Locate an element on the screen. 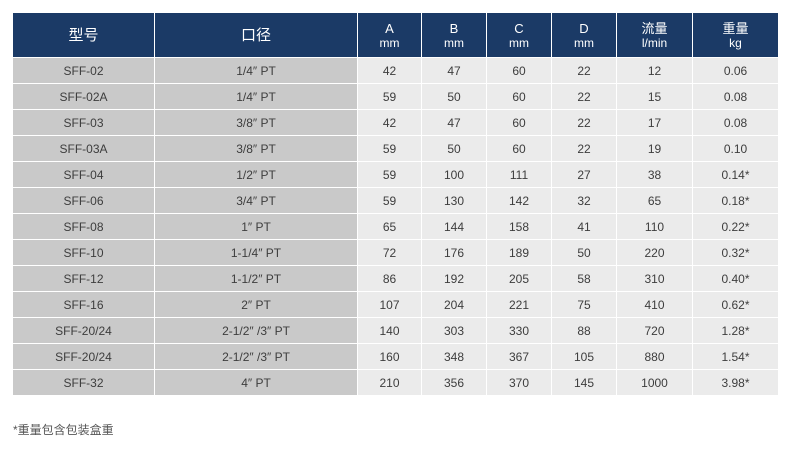  table-row: SFF-32 4″ PT 210 356 370 145 1000 3.98* is located at coordinates (395, 382).